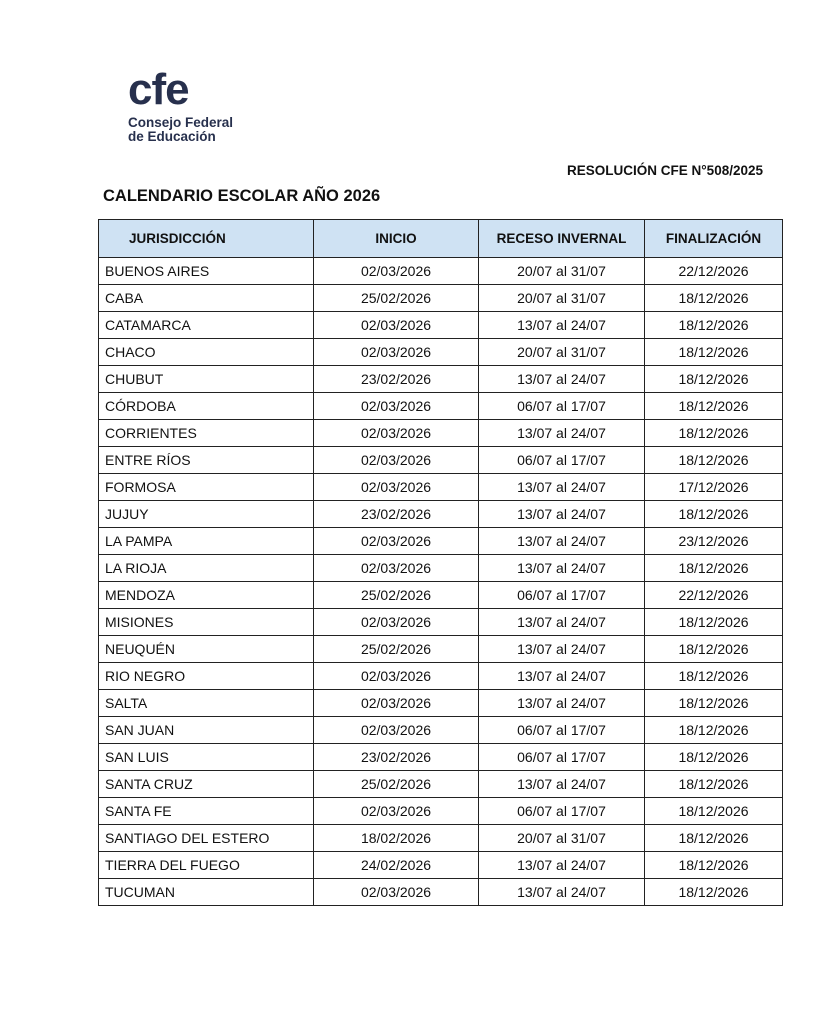 The width and height of the screenshot is (820, 1023). What do you see at coordinates (206, 514) in the screenshot?
I see `jurisdiccion-cell: JUJUY` at bounding box center [206, 514].